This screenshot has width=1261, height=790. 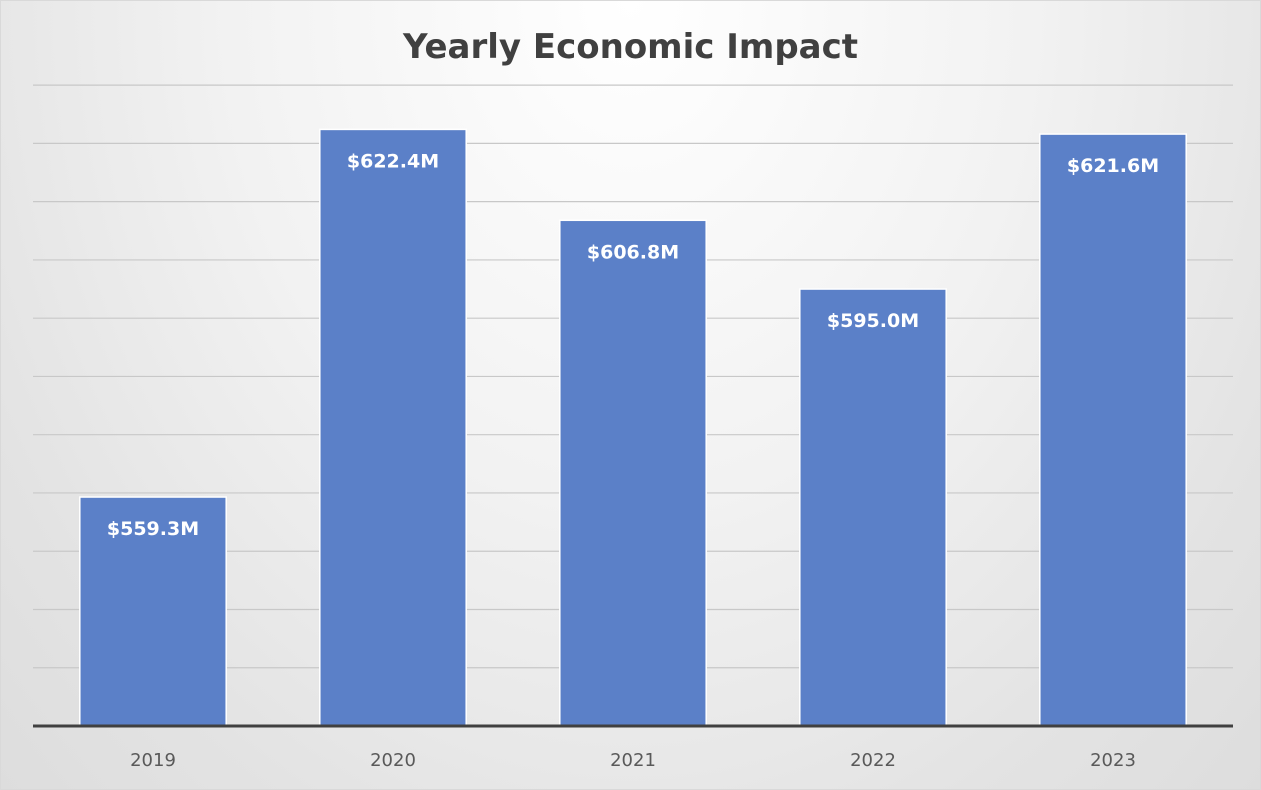 What do you see at coordinates (1113, 760) in the screenshot?
I see `x-tick-label-2023: 2023` at bounding box center [1113, 760].